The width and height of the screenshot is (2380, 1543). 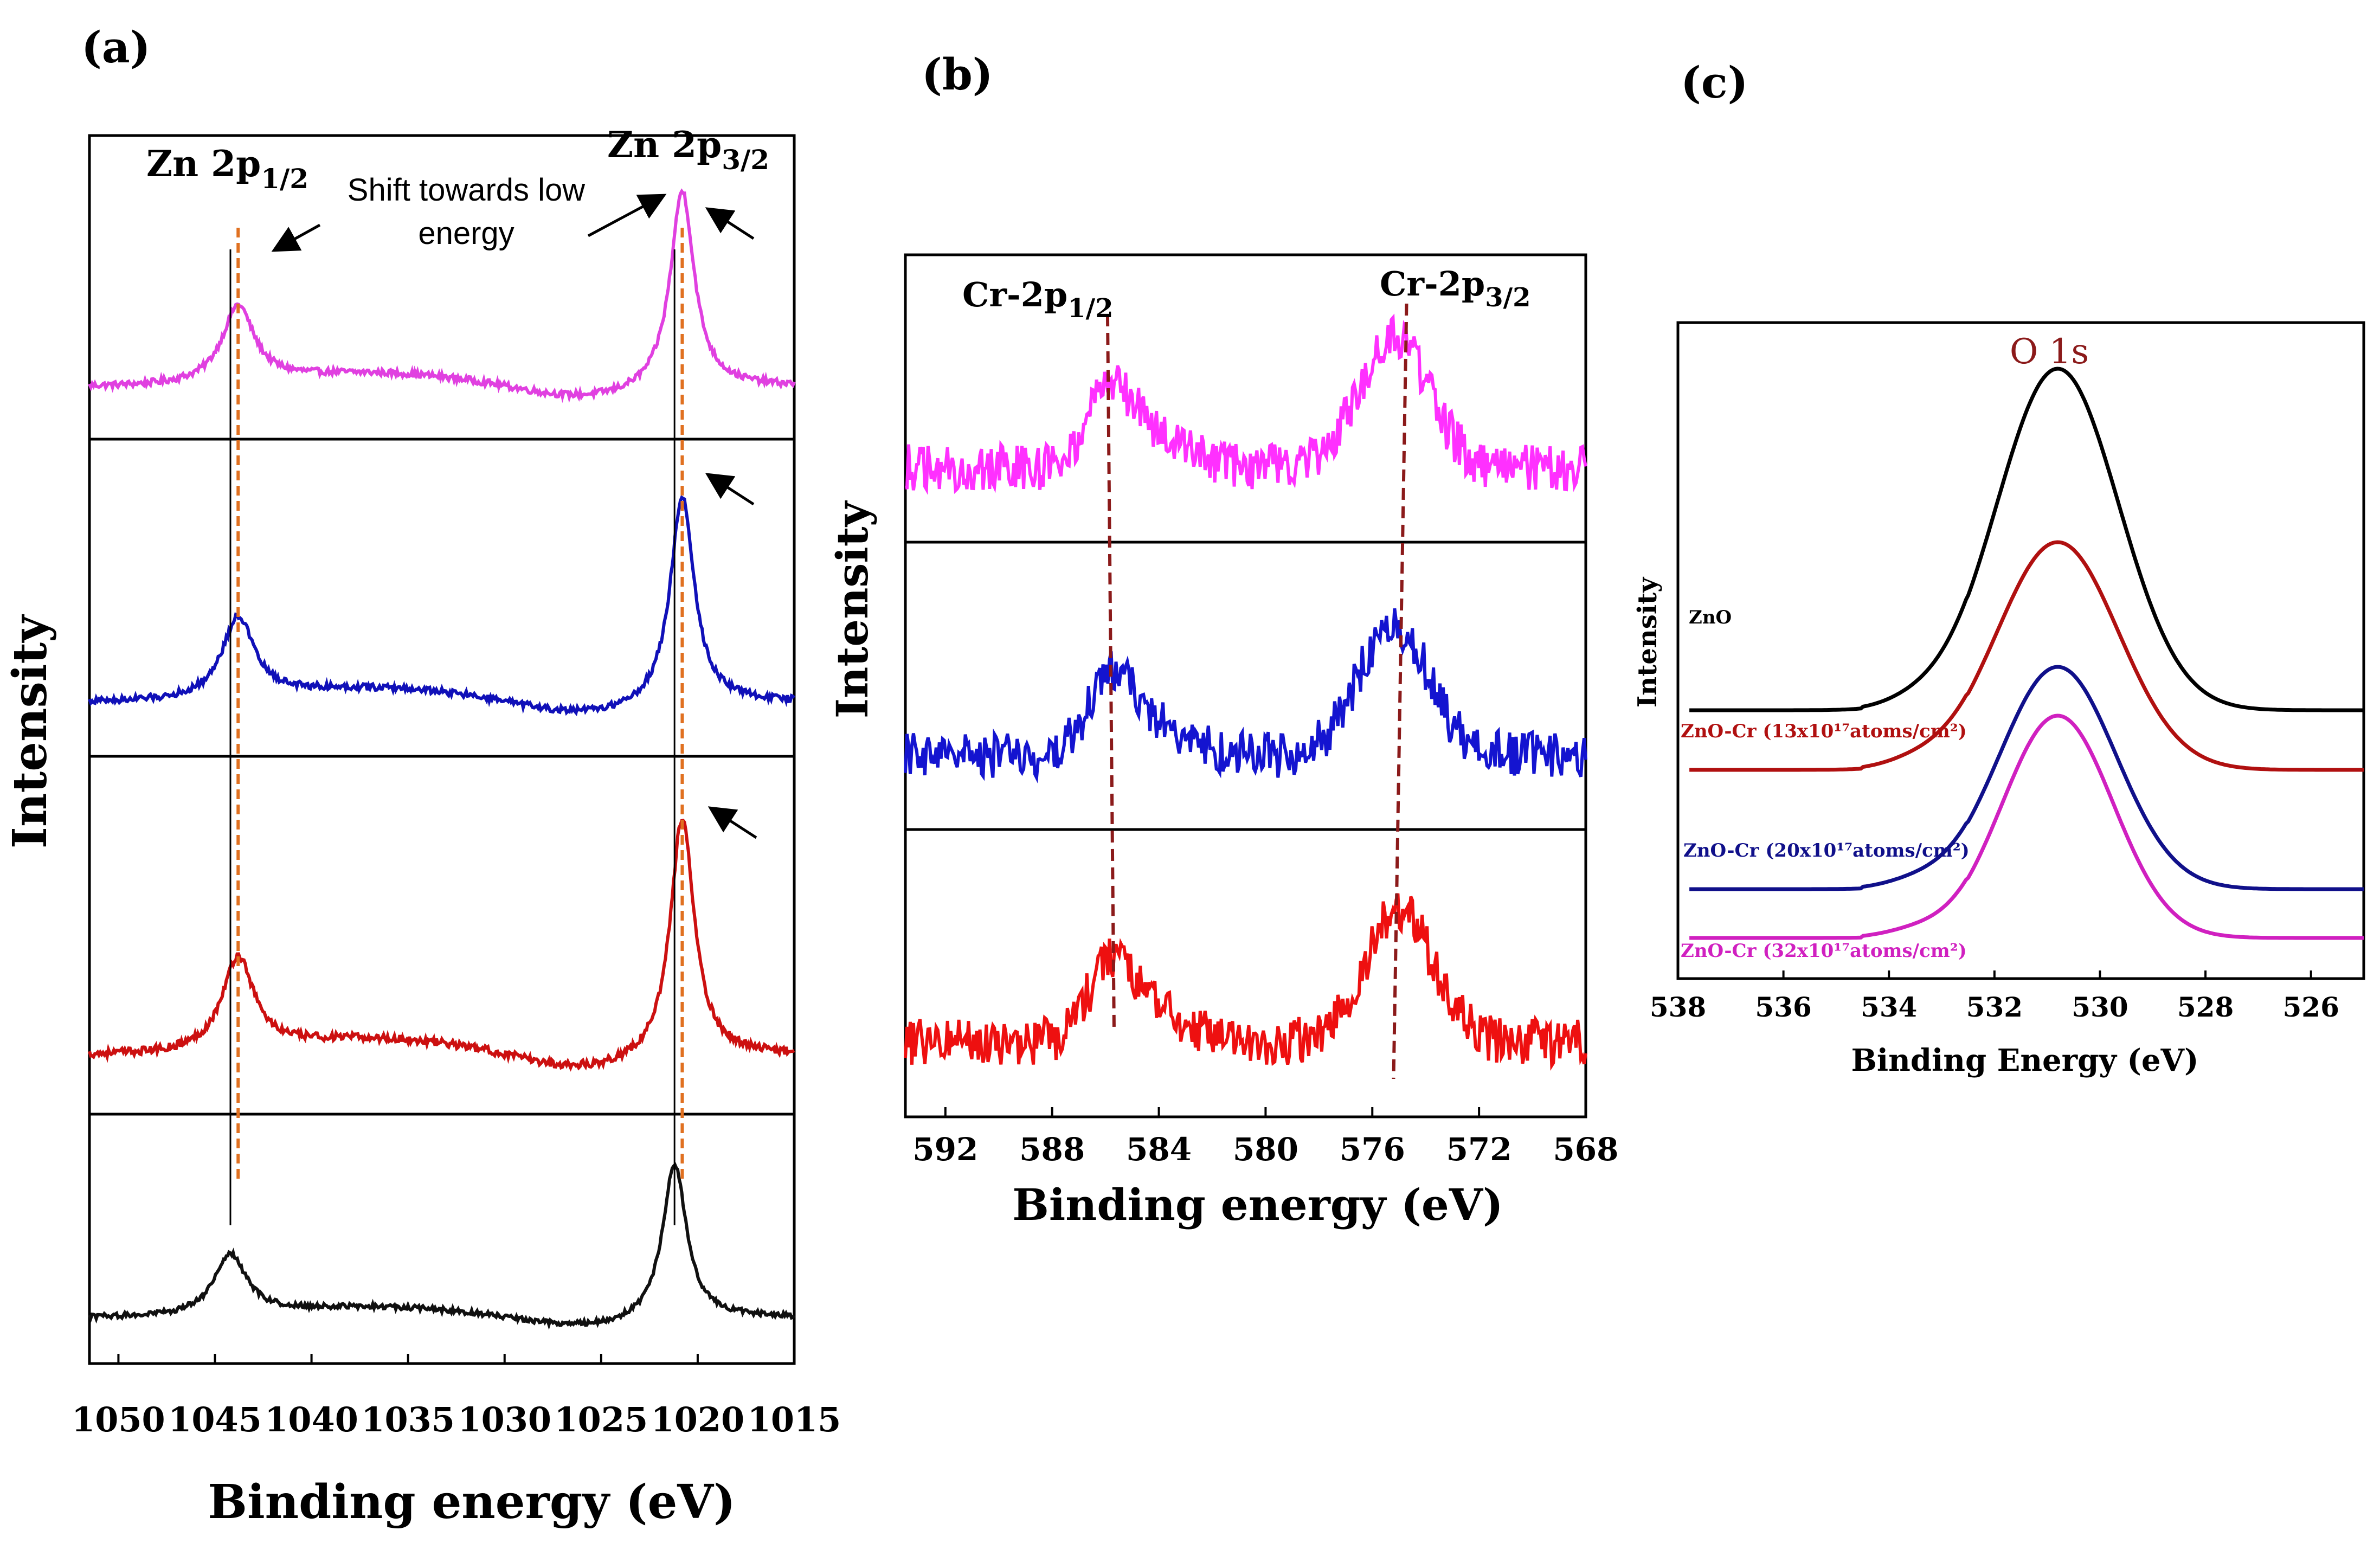 What do you see at coordinates (467, 190) in the screenshot?
I see `shift-annotation-line-1: Shift towards low` at bounding box center [467, 190].